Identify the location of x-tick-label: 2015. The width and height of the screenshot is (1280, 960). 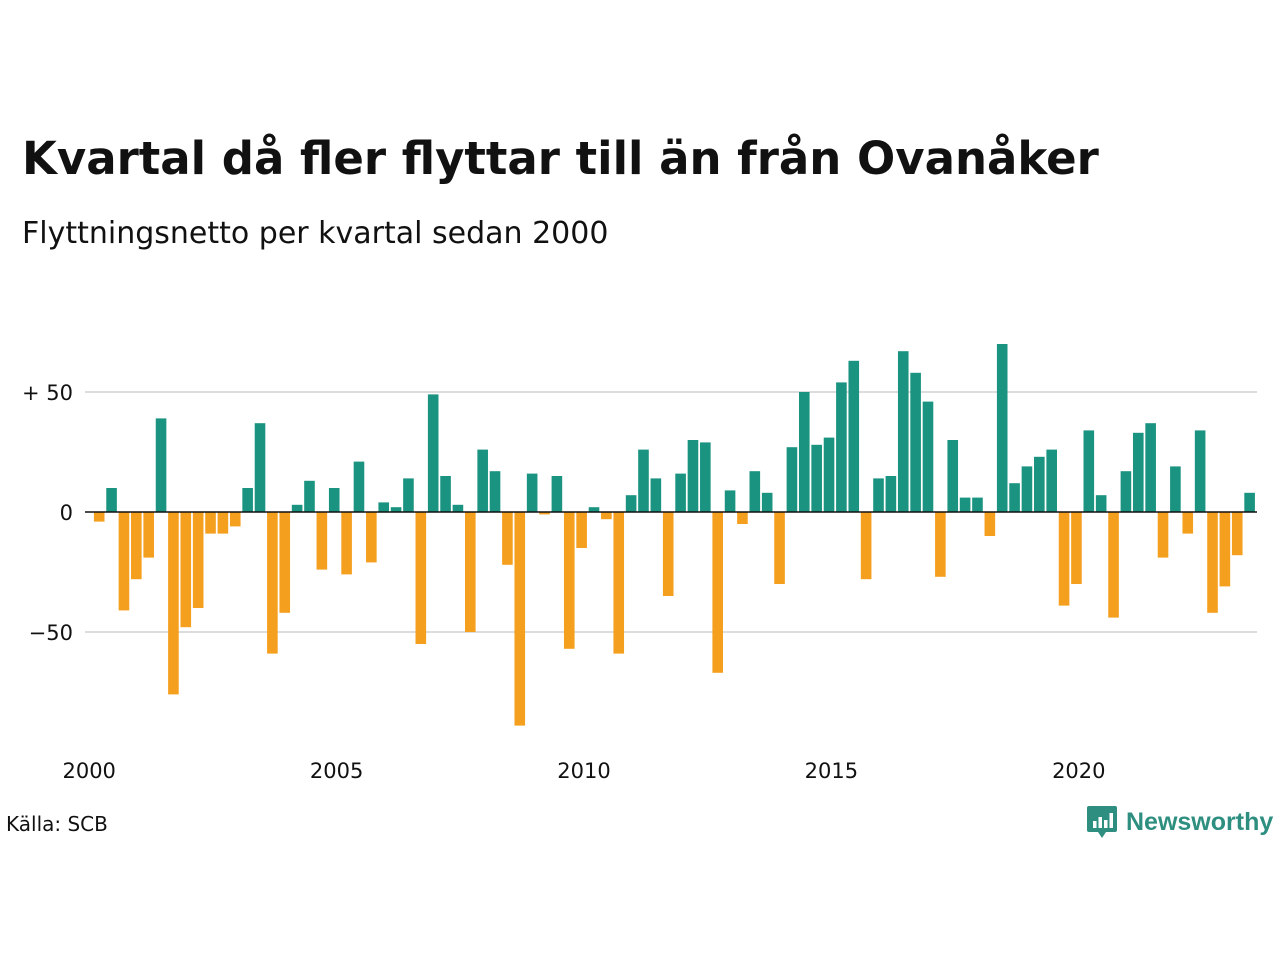
(831, 771).